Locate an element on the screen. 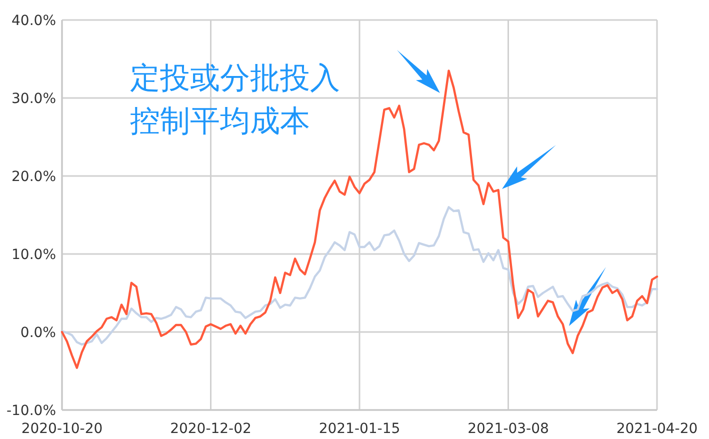 The image size is (709, 439). annotation: 定投或分批投入 is located at coordinates (235, 78).